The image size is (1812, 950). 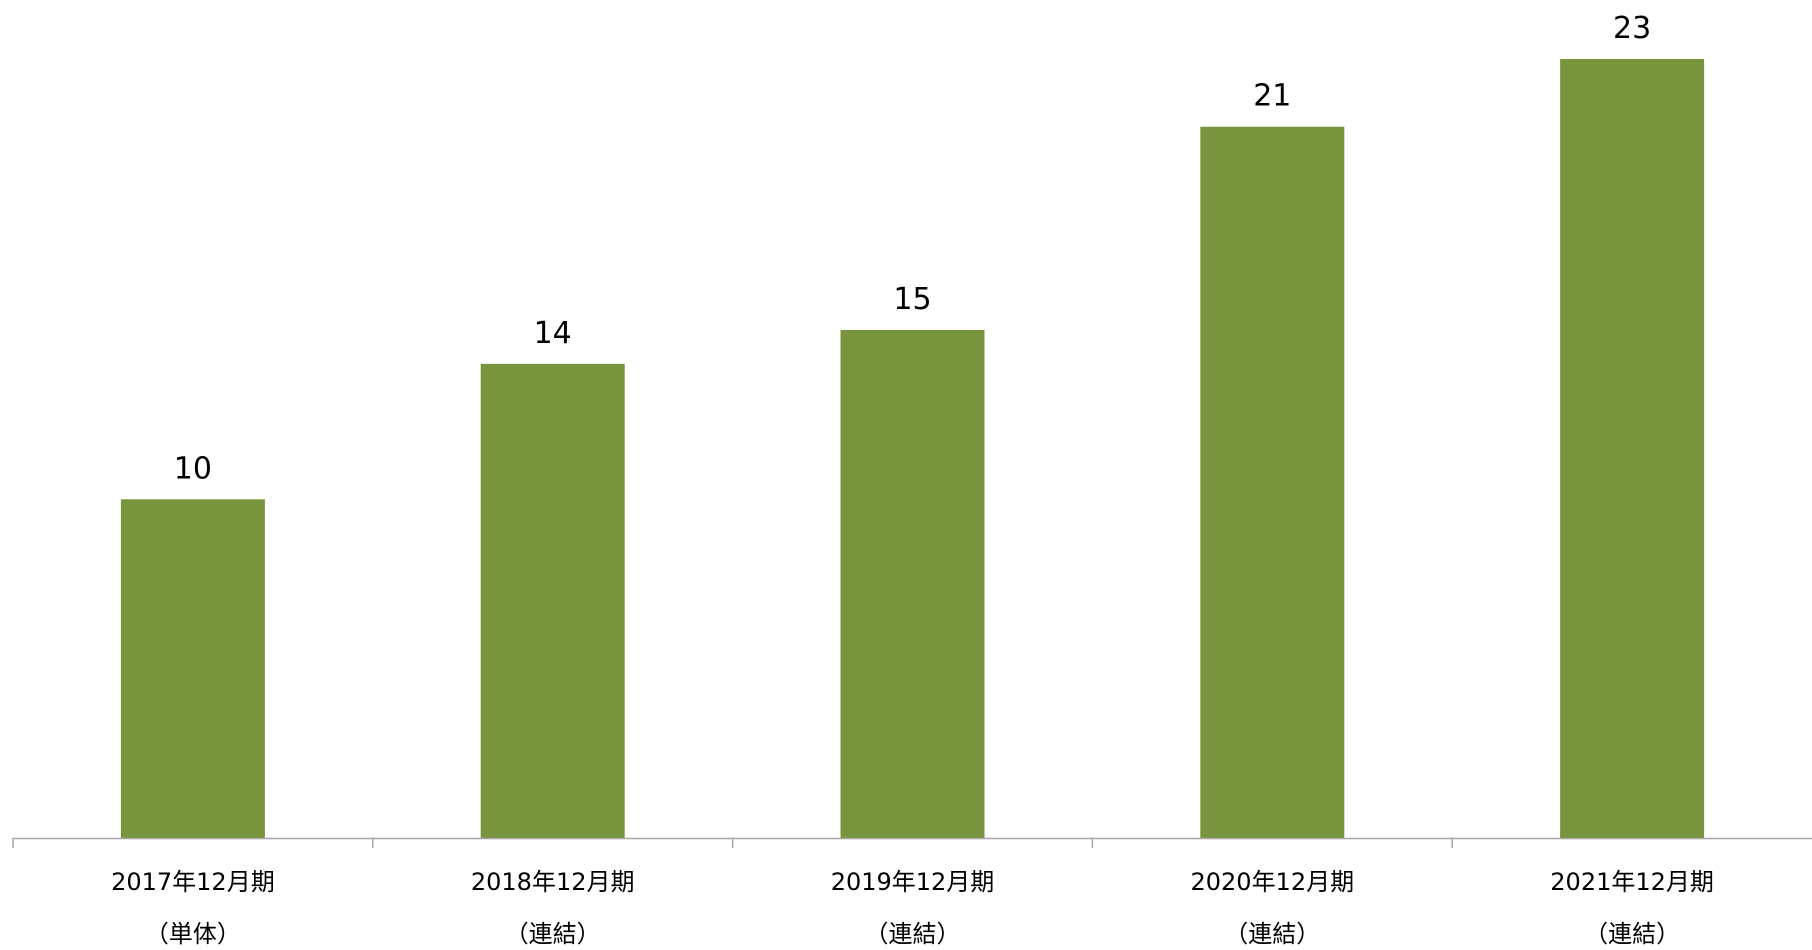 I want to click on x-tick-label-3: 2020年12月期, so click(x=1272, y=882).